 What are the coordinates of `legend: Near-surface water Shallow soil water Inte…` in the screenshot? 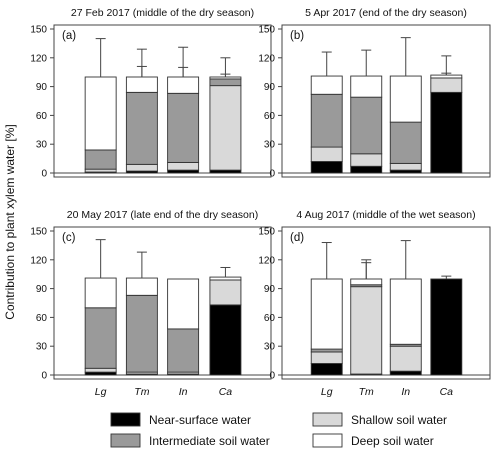 It's located at (278, 430).